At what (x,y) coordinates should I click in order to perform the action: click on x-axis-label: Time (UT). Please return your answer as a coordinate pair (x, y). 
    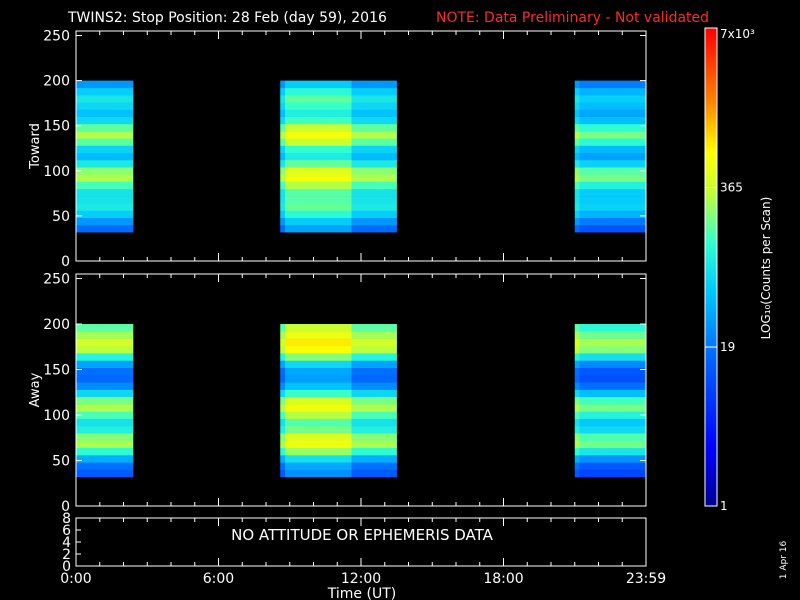
    Looking at the image, I should click on (361, 593).